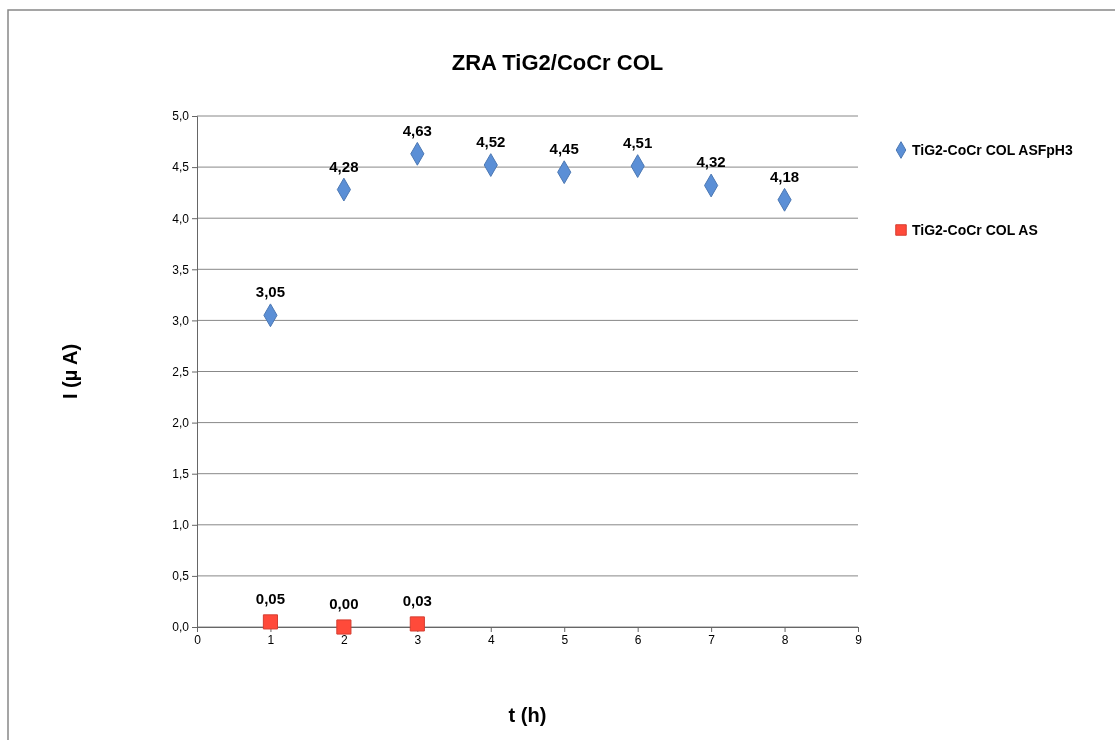  Describe the element at coordinates (181, 269) in the screenshot. I see `y-tick-label: 3,5` at that location.